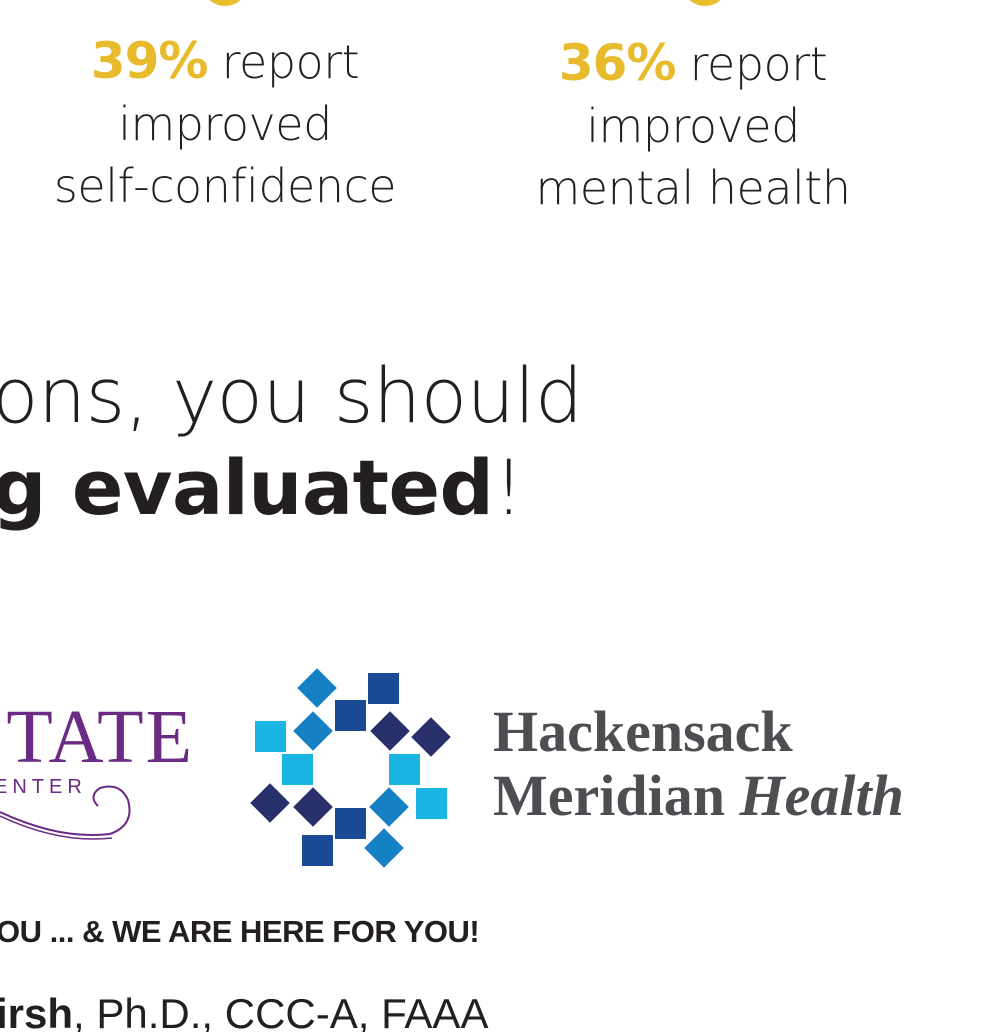  What do you see at coordinates (65, 812) in the screenshot?
I see `swirl-icon` at bounding box center [65, 812].